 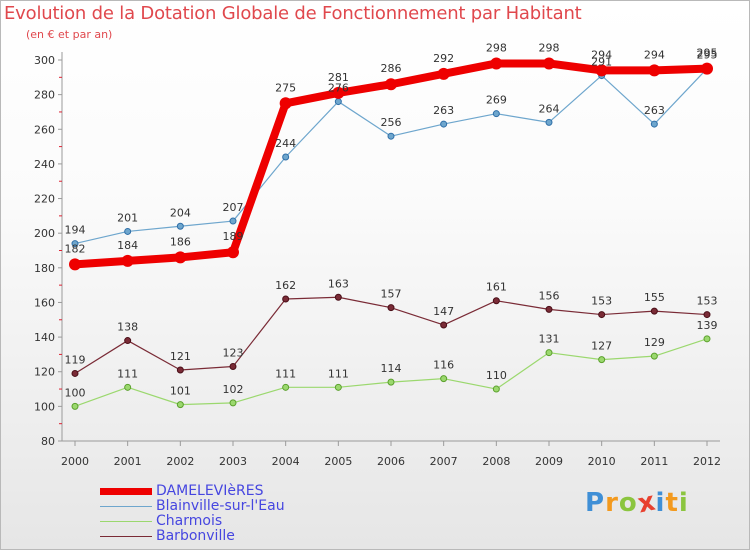 I want to click on legend-label: DAMELEVIèRES, so click(x=210, y=491).